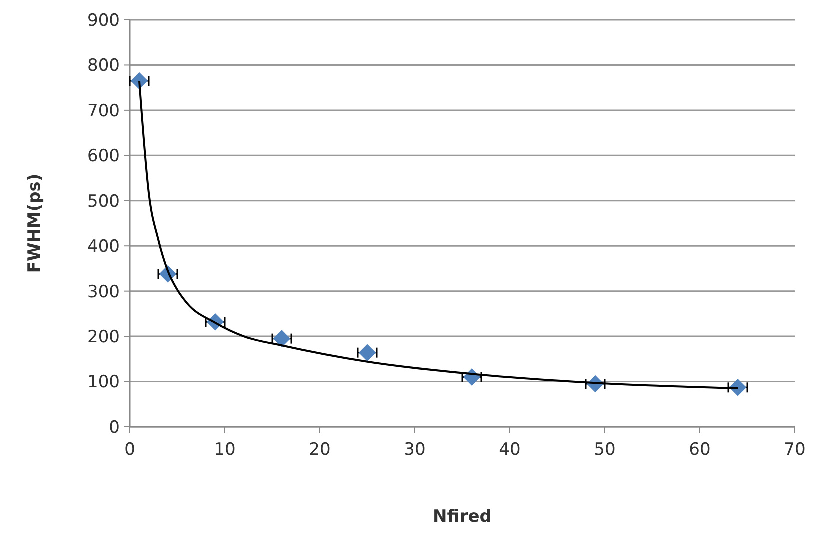 This screenshot has width=815, height=538. What do you see at coordinates (462, 517) in the screenshot?
I see `x-axis-title: Nfired` at bounding box center [462, 517].